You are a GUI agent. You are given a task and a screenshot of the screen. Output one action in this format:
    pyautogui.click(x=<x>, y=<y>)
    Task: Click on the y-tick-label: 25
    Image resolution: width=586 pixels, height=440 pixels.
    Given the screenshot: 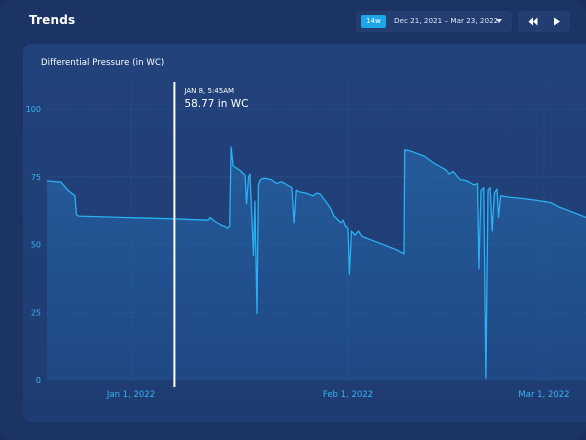 What is the action you would take?
    pyautogui.click(x=36, y=312)
    